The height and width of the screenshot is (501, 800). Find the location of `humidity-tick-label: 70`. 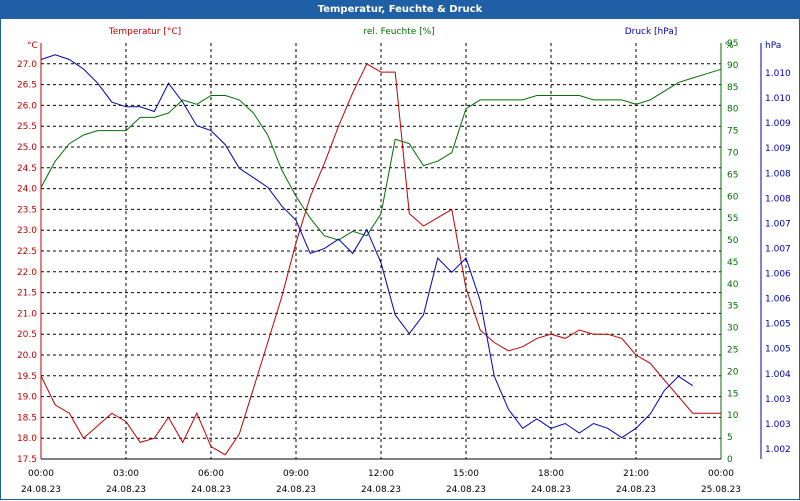

humidity-tick-label: 70 is located at coordinates (733, 153).